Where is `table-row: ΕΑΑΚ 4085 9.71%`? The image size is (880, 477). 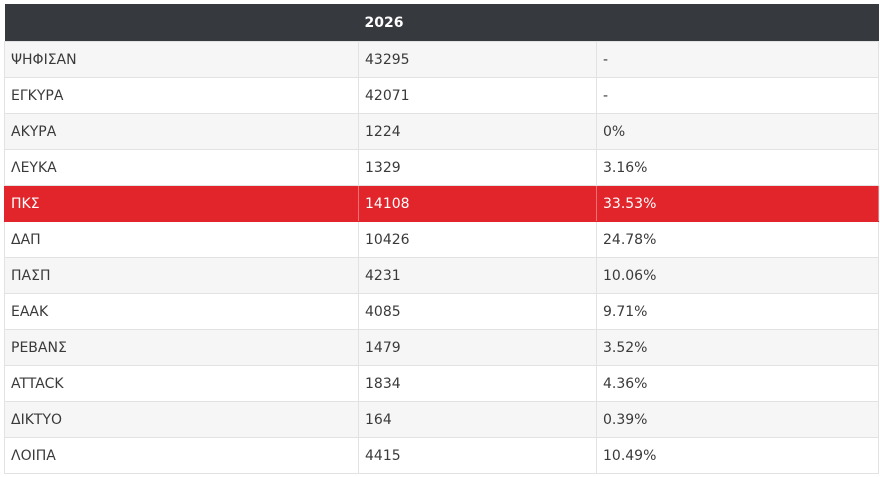
table-row: ΕΑΑΚ 4085 9.71% is located at coordinates (441, 311).